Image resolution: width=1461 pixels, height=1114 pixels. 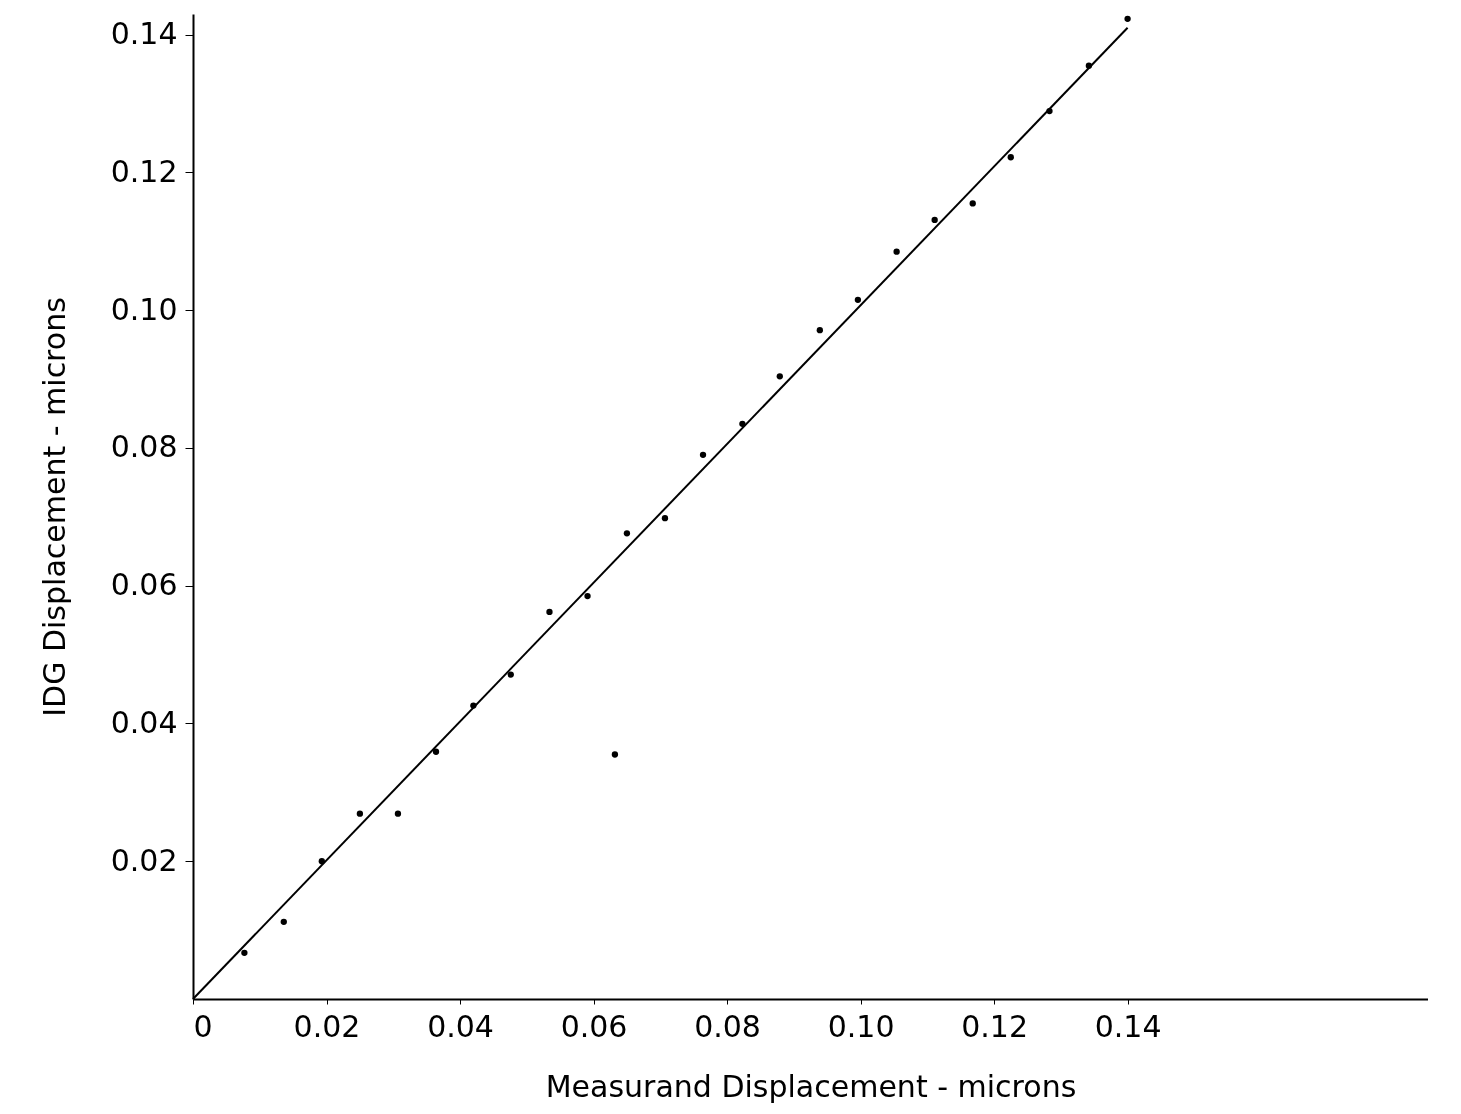 What do you see at coordinates (54, 507) in the screenshot?
I see `y-axis-title: IDG Displacement - microns` at bounding box center [54, 507].